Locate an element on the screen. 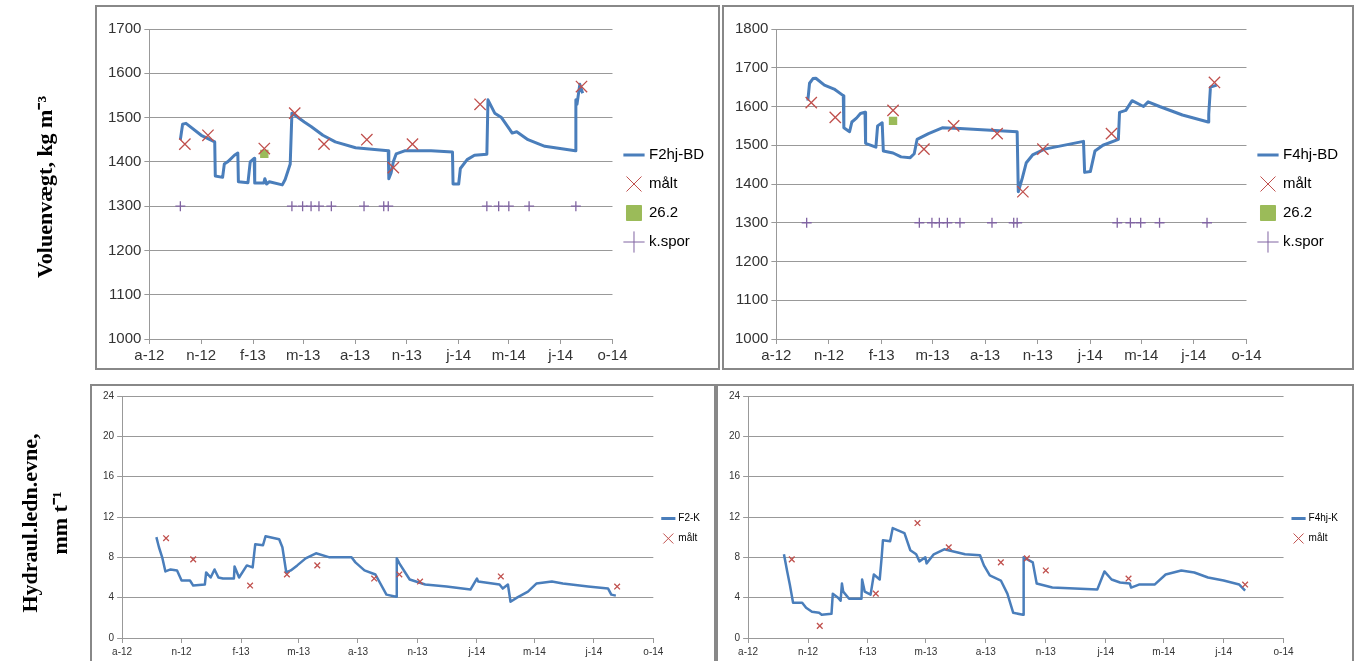  y-tick-label: 24 is located at coordinates (735, 395).